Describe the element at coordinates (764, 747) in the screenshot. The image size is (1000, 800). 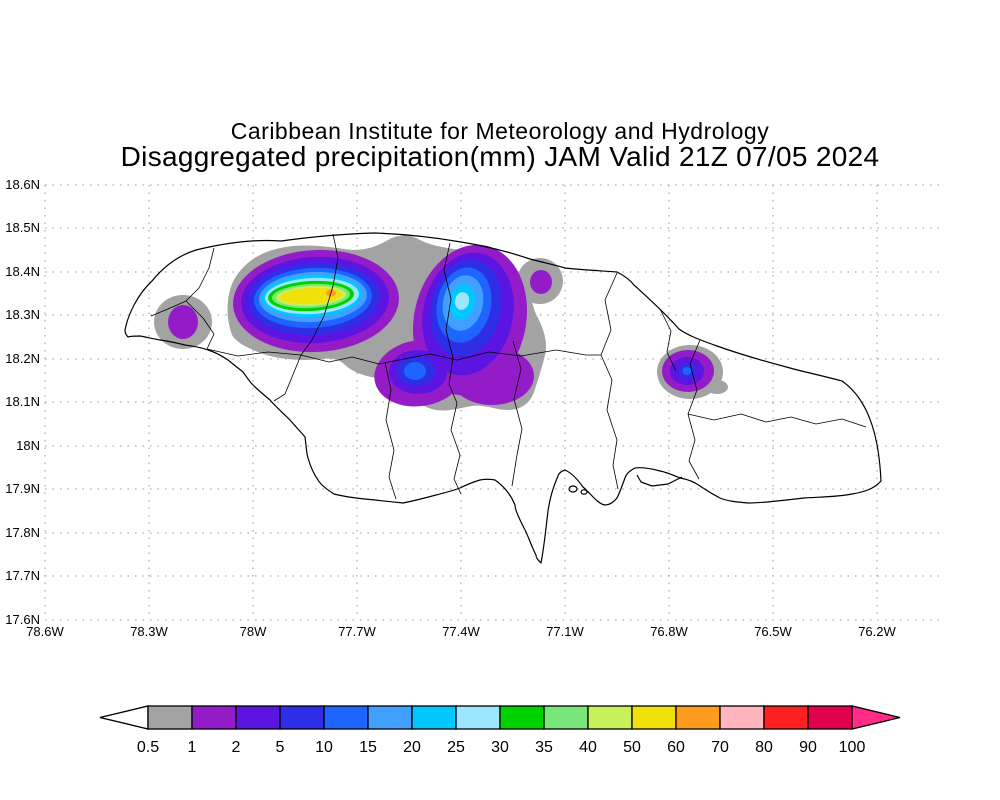
I see `colorbar-tick-label: 80` at that location.